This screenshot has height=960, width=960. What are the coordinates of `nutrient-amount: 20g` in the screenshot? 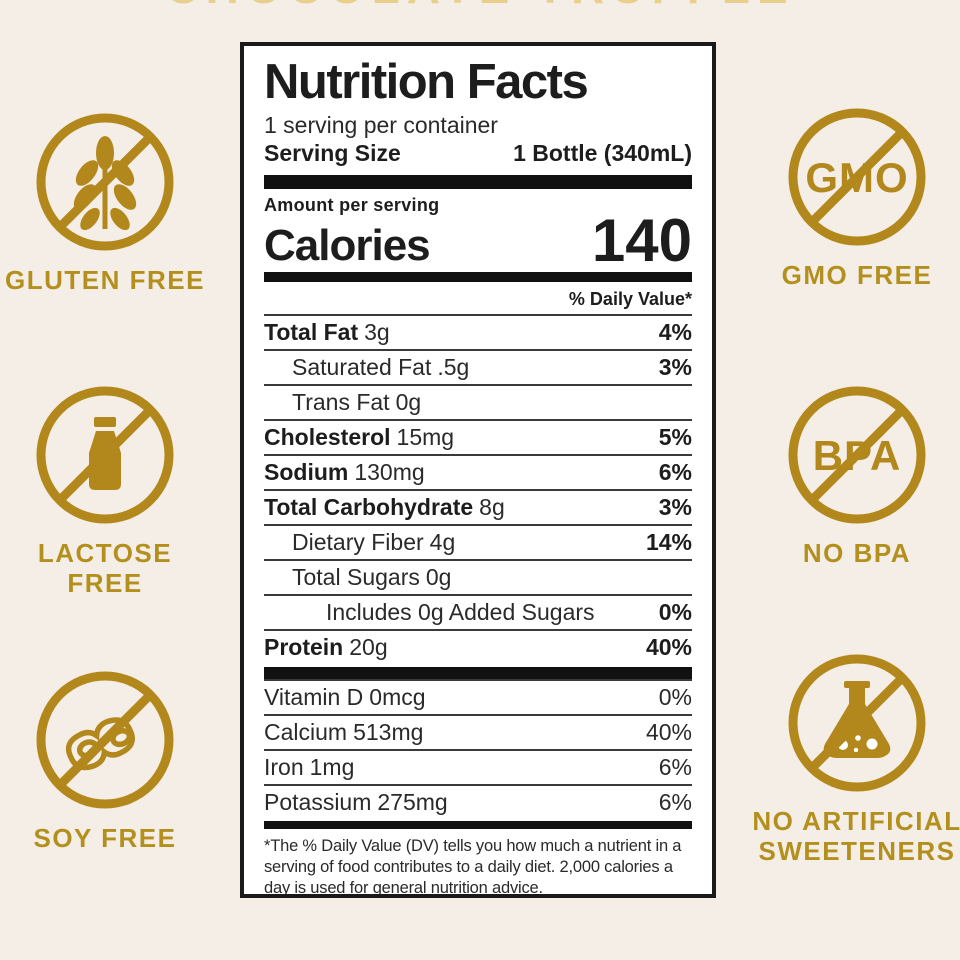 It's located at (368, 647).